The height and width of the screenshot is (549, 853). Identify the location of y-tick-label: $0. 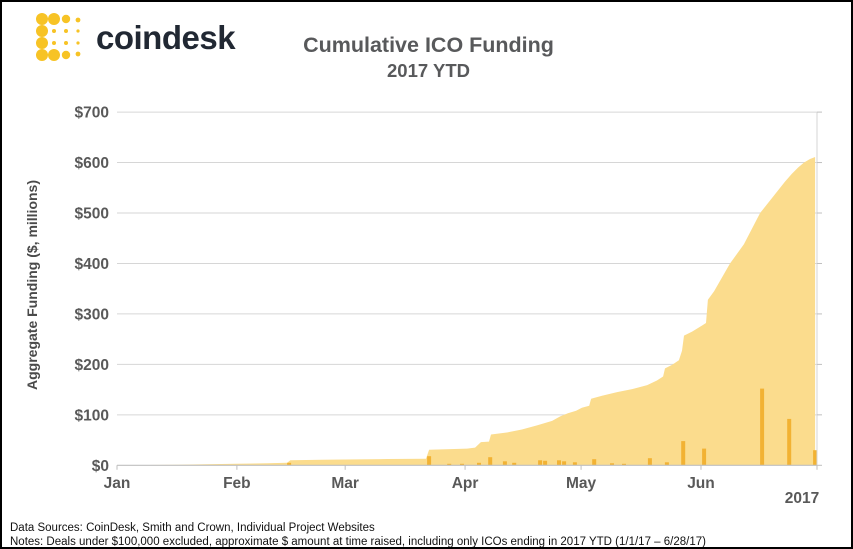
(100, 466).